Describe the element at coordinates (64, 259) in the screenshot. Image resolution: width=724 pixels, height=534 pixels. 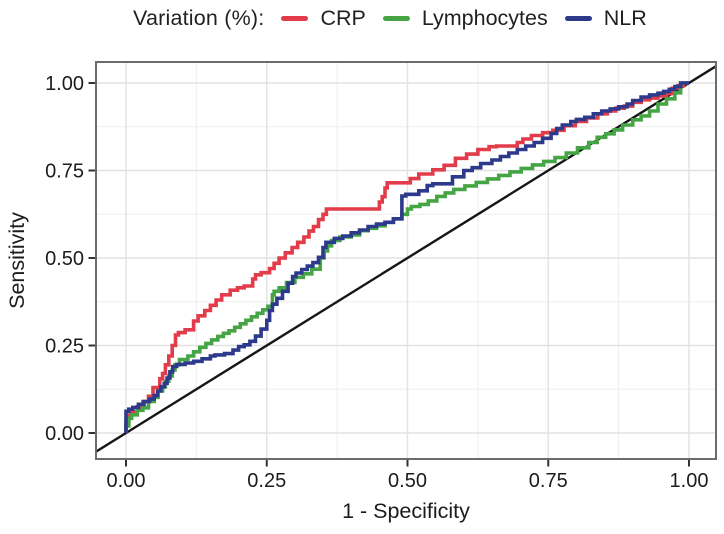
I see `y-tick-label: 0.50` at that location.